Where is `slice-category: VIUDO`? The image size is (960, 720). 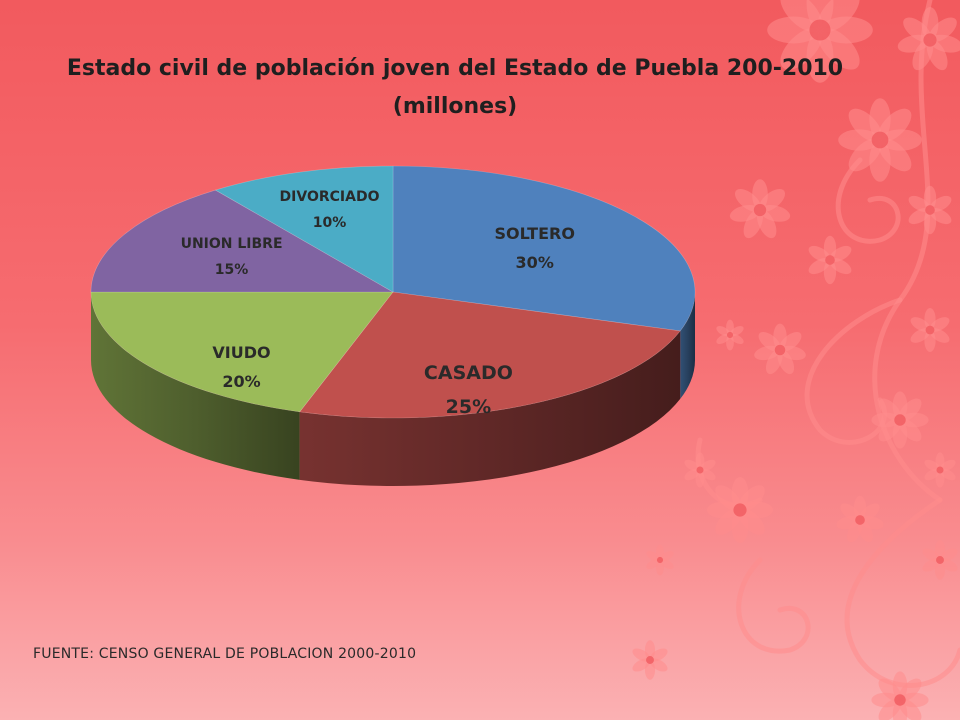
slice-category: VIUDO is located at coordinates (241, 353).